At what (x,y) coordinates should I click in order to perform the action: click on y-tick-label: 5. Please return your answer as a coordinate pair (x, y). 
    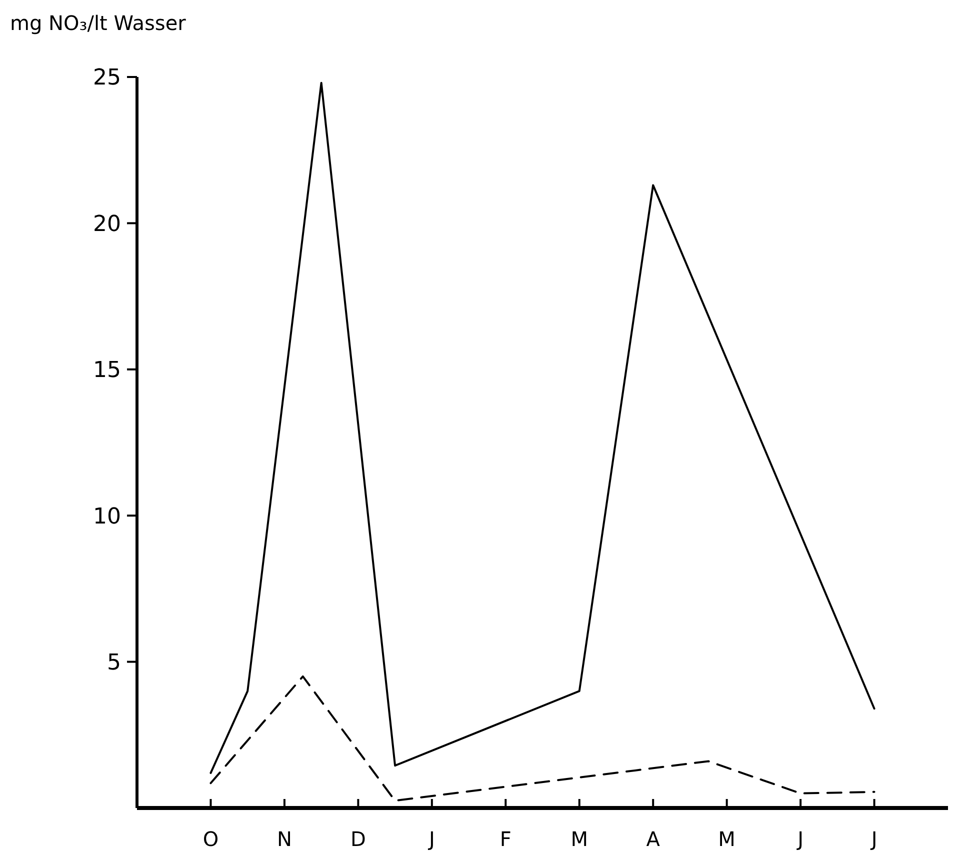
    Looking at the image, I should click on (114, 663).